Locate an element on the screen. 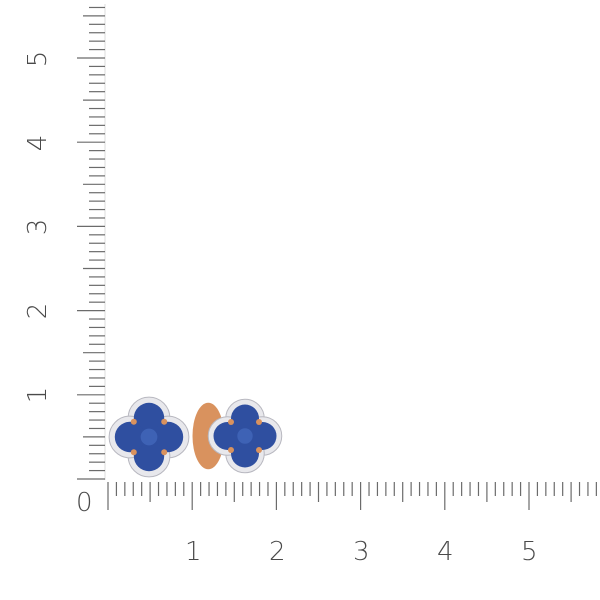 The image size is (600, 600). y-labels: 1 2 3 4 5 is located at coordinates (38, 227).